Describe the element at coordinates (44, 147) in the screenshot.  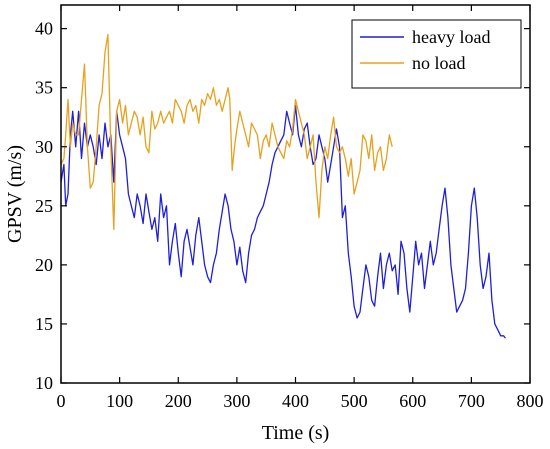
I see `y-tick-label: 30` at that location.